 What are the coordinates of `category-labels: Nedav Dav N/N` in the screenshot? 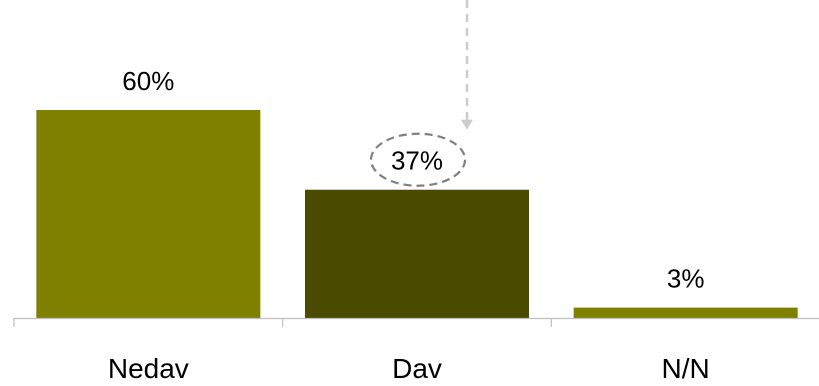 It's located at (409, 368).